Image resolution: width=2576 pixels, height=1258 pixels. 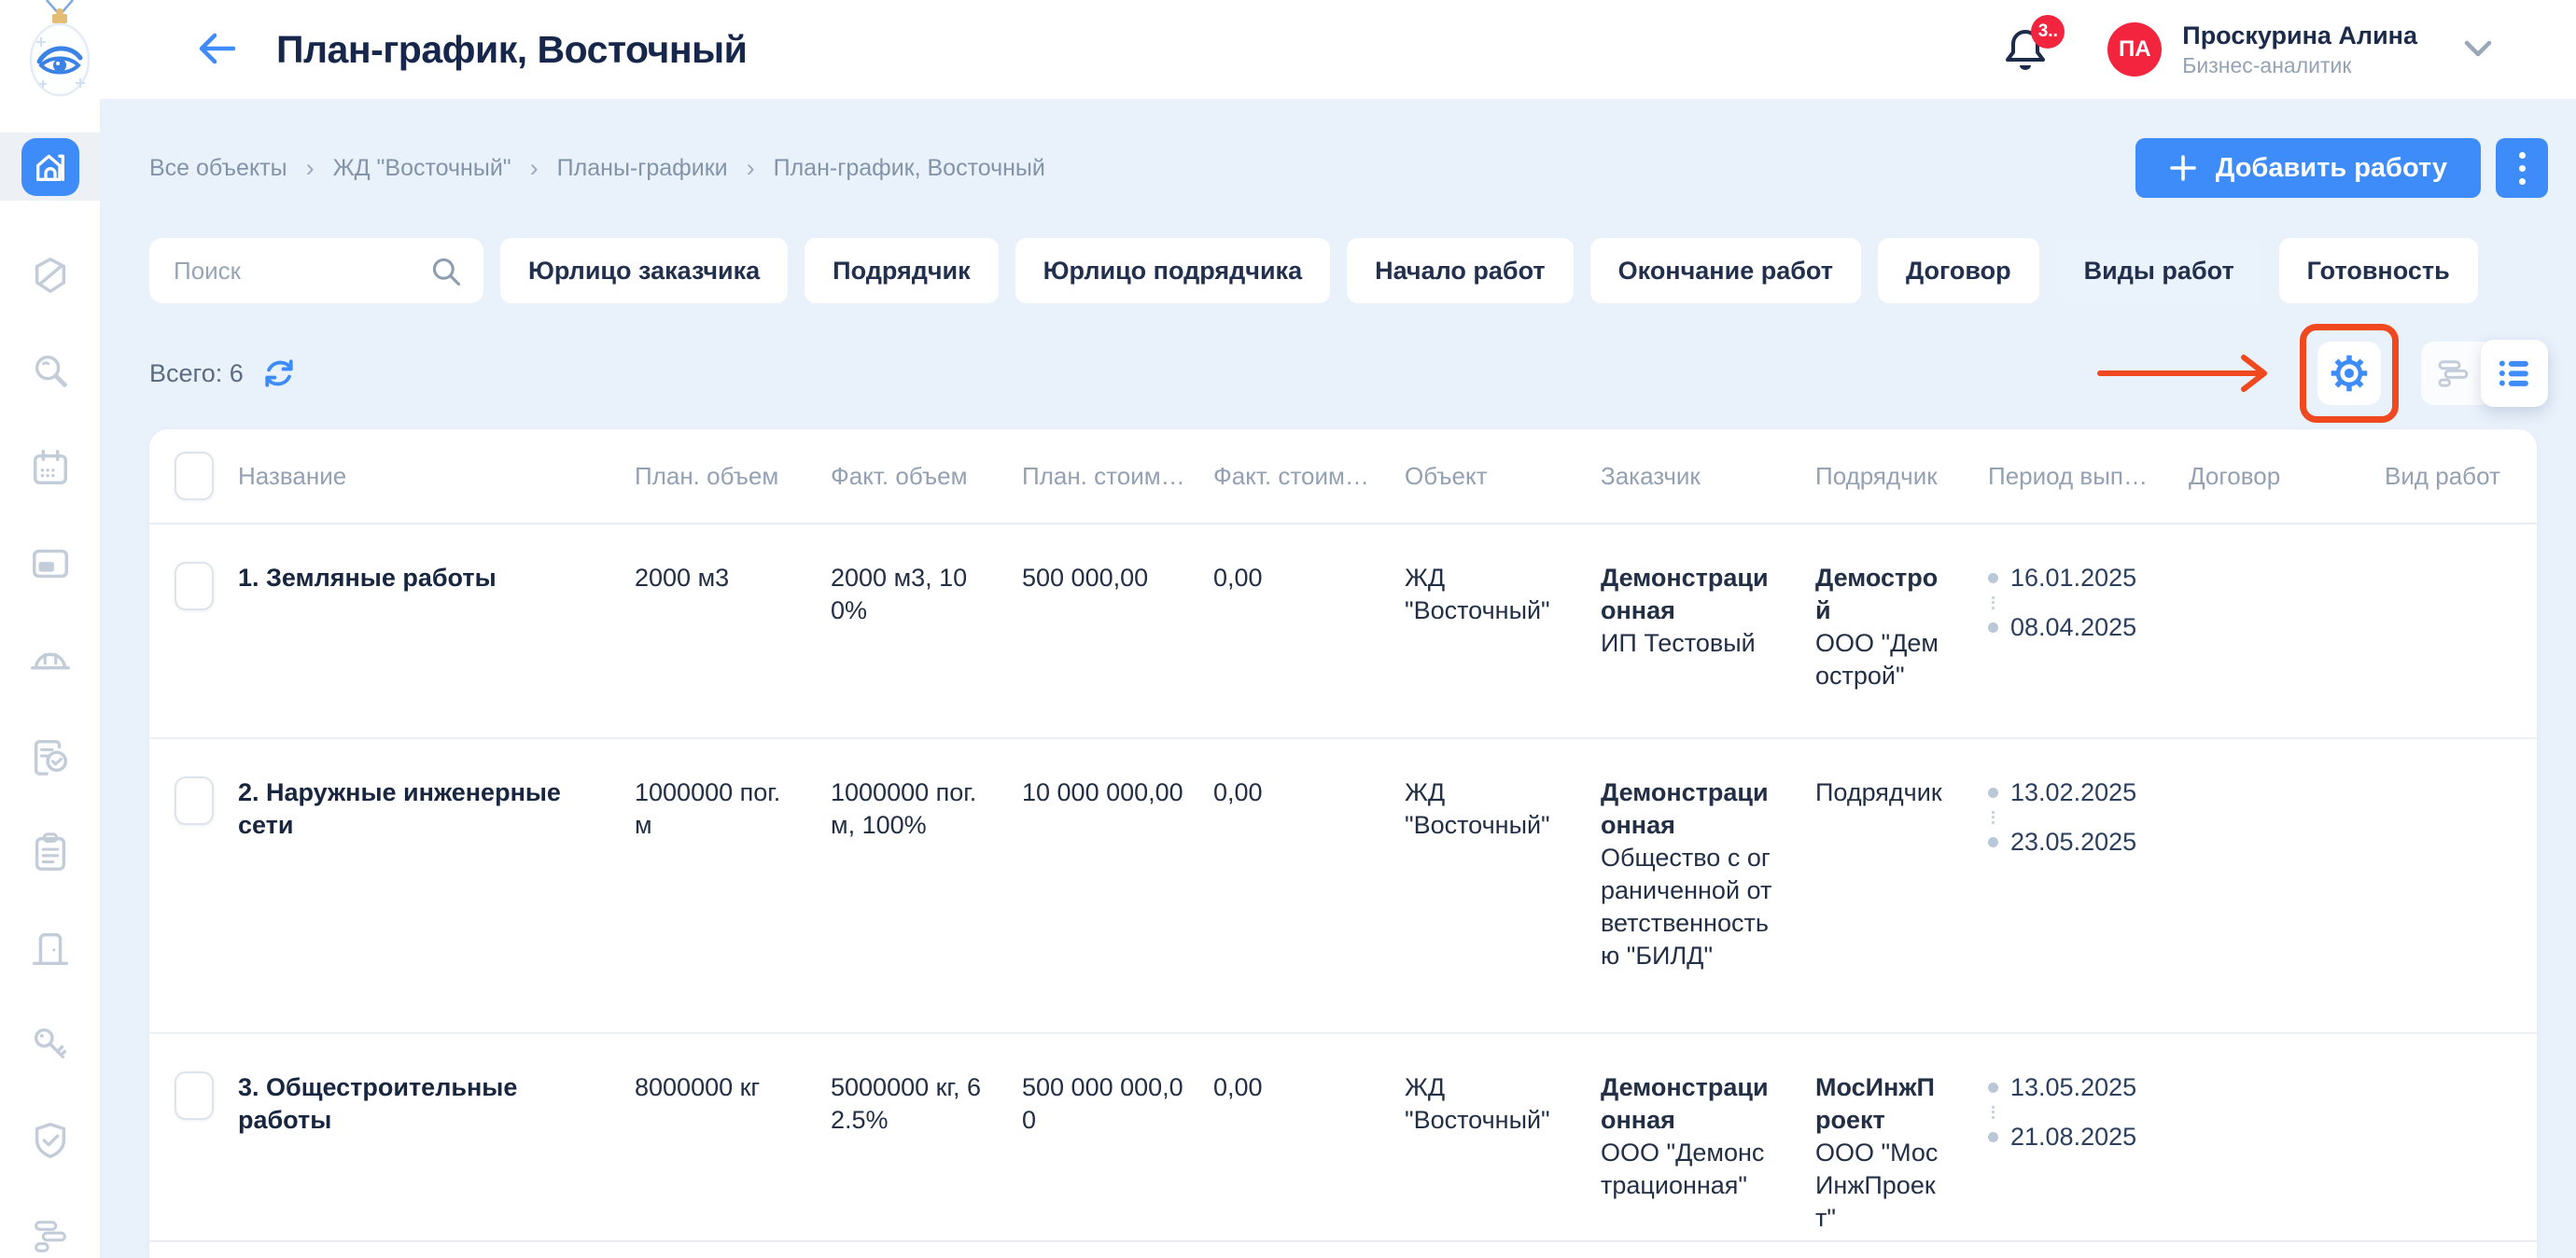 I want to click on period-connector, so click(x=2069, y=1112).